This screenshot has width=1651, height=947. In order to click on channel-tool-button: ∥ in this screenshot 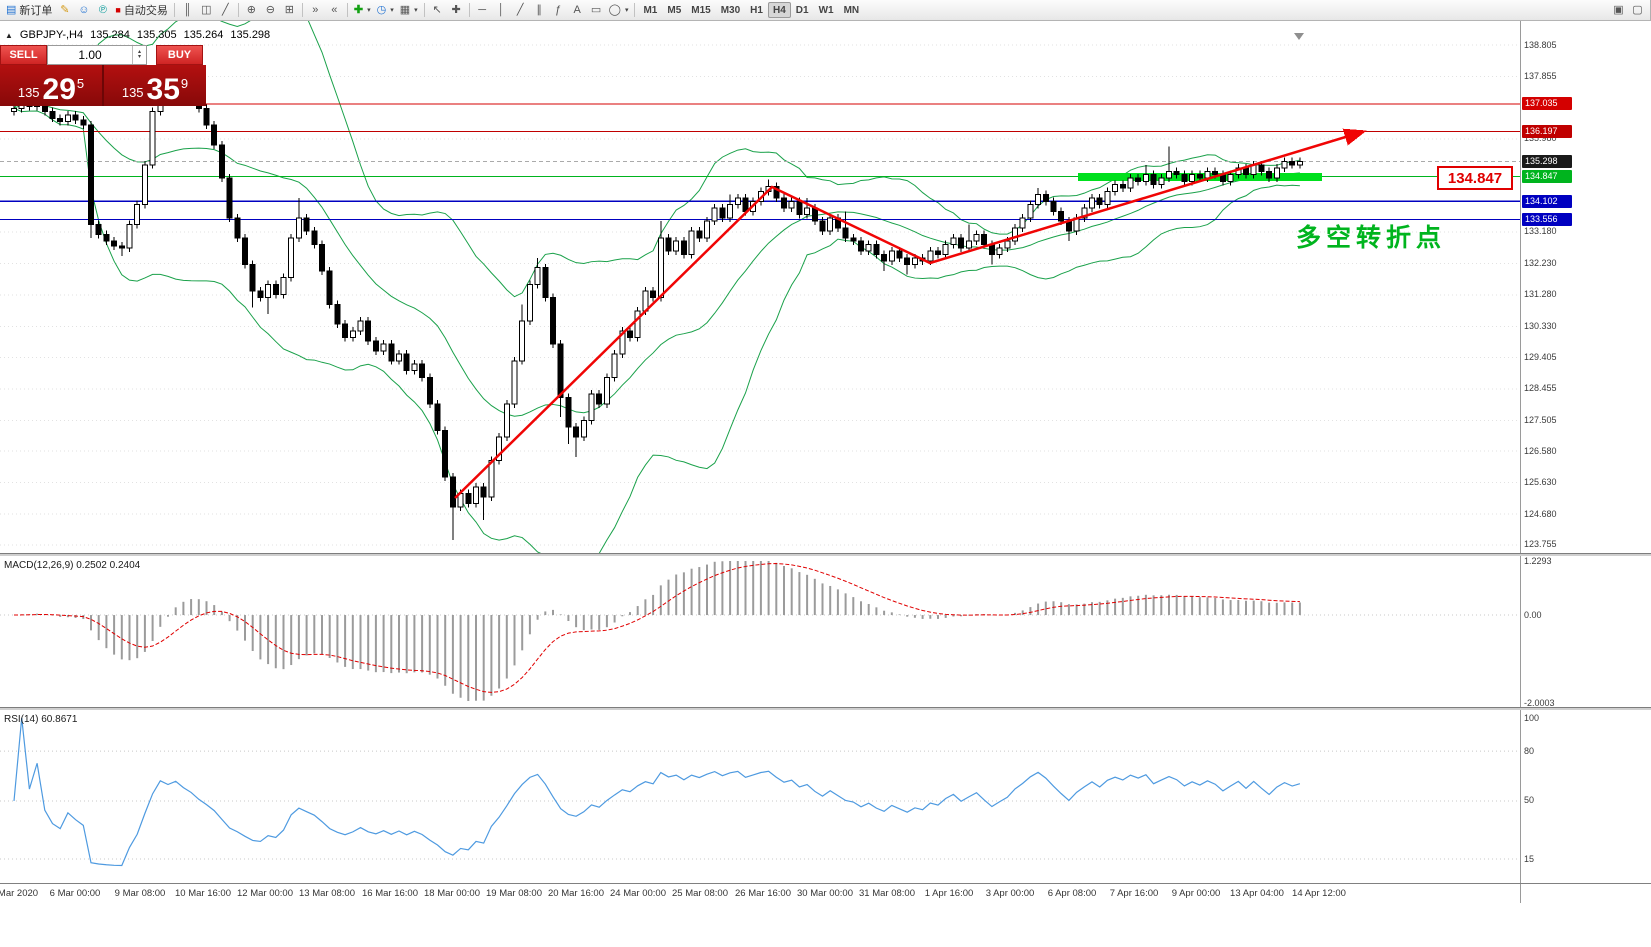, I will do `click(539, 10)`.